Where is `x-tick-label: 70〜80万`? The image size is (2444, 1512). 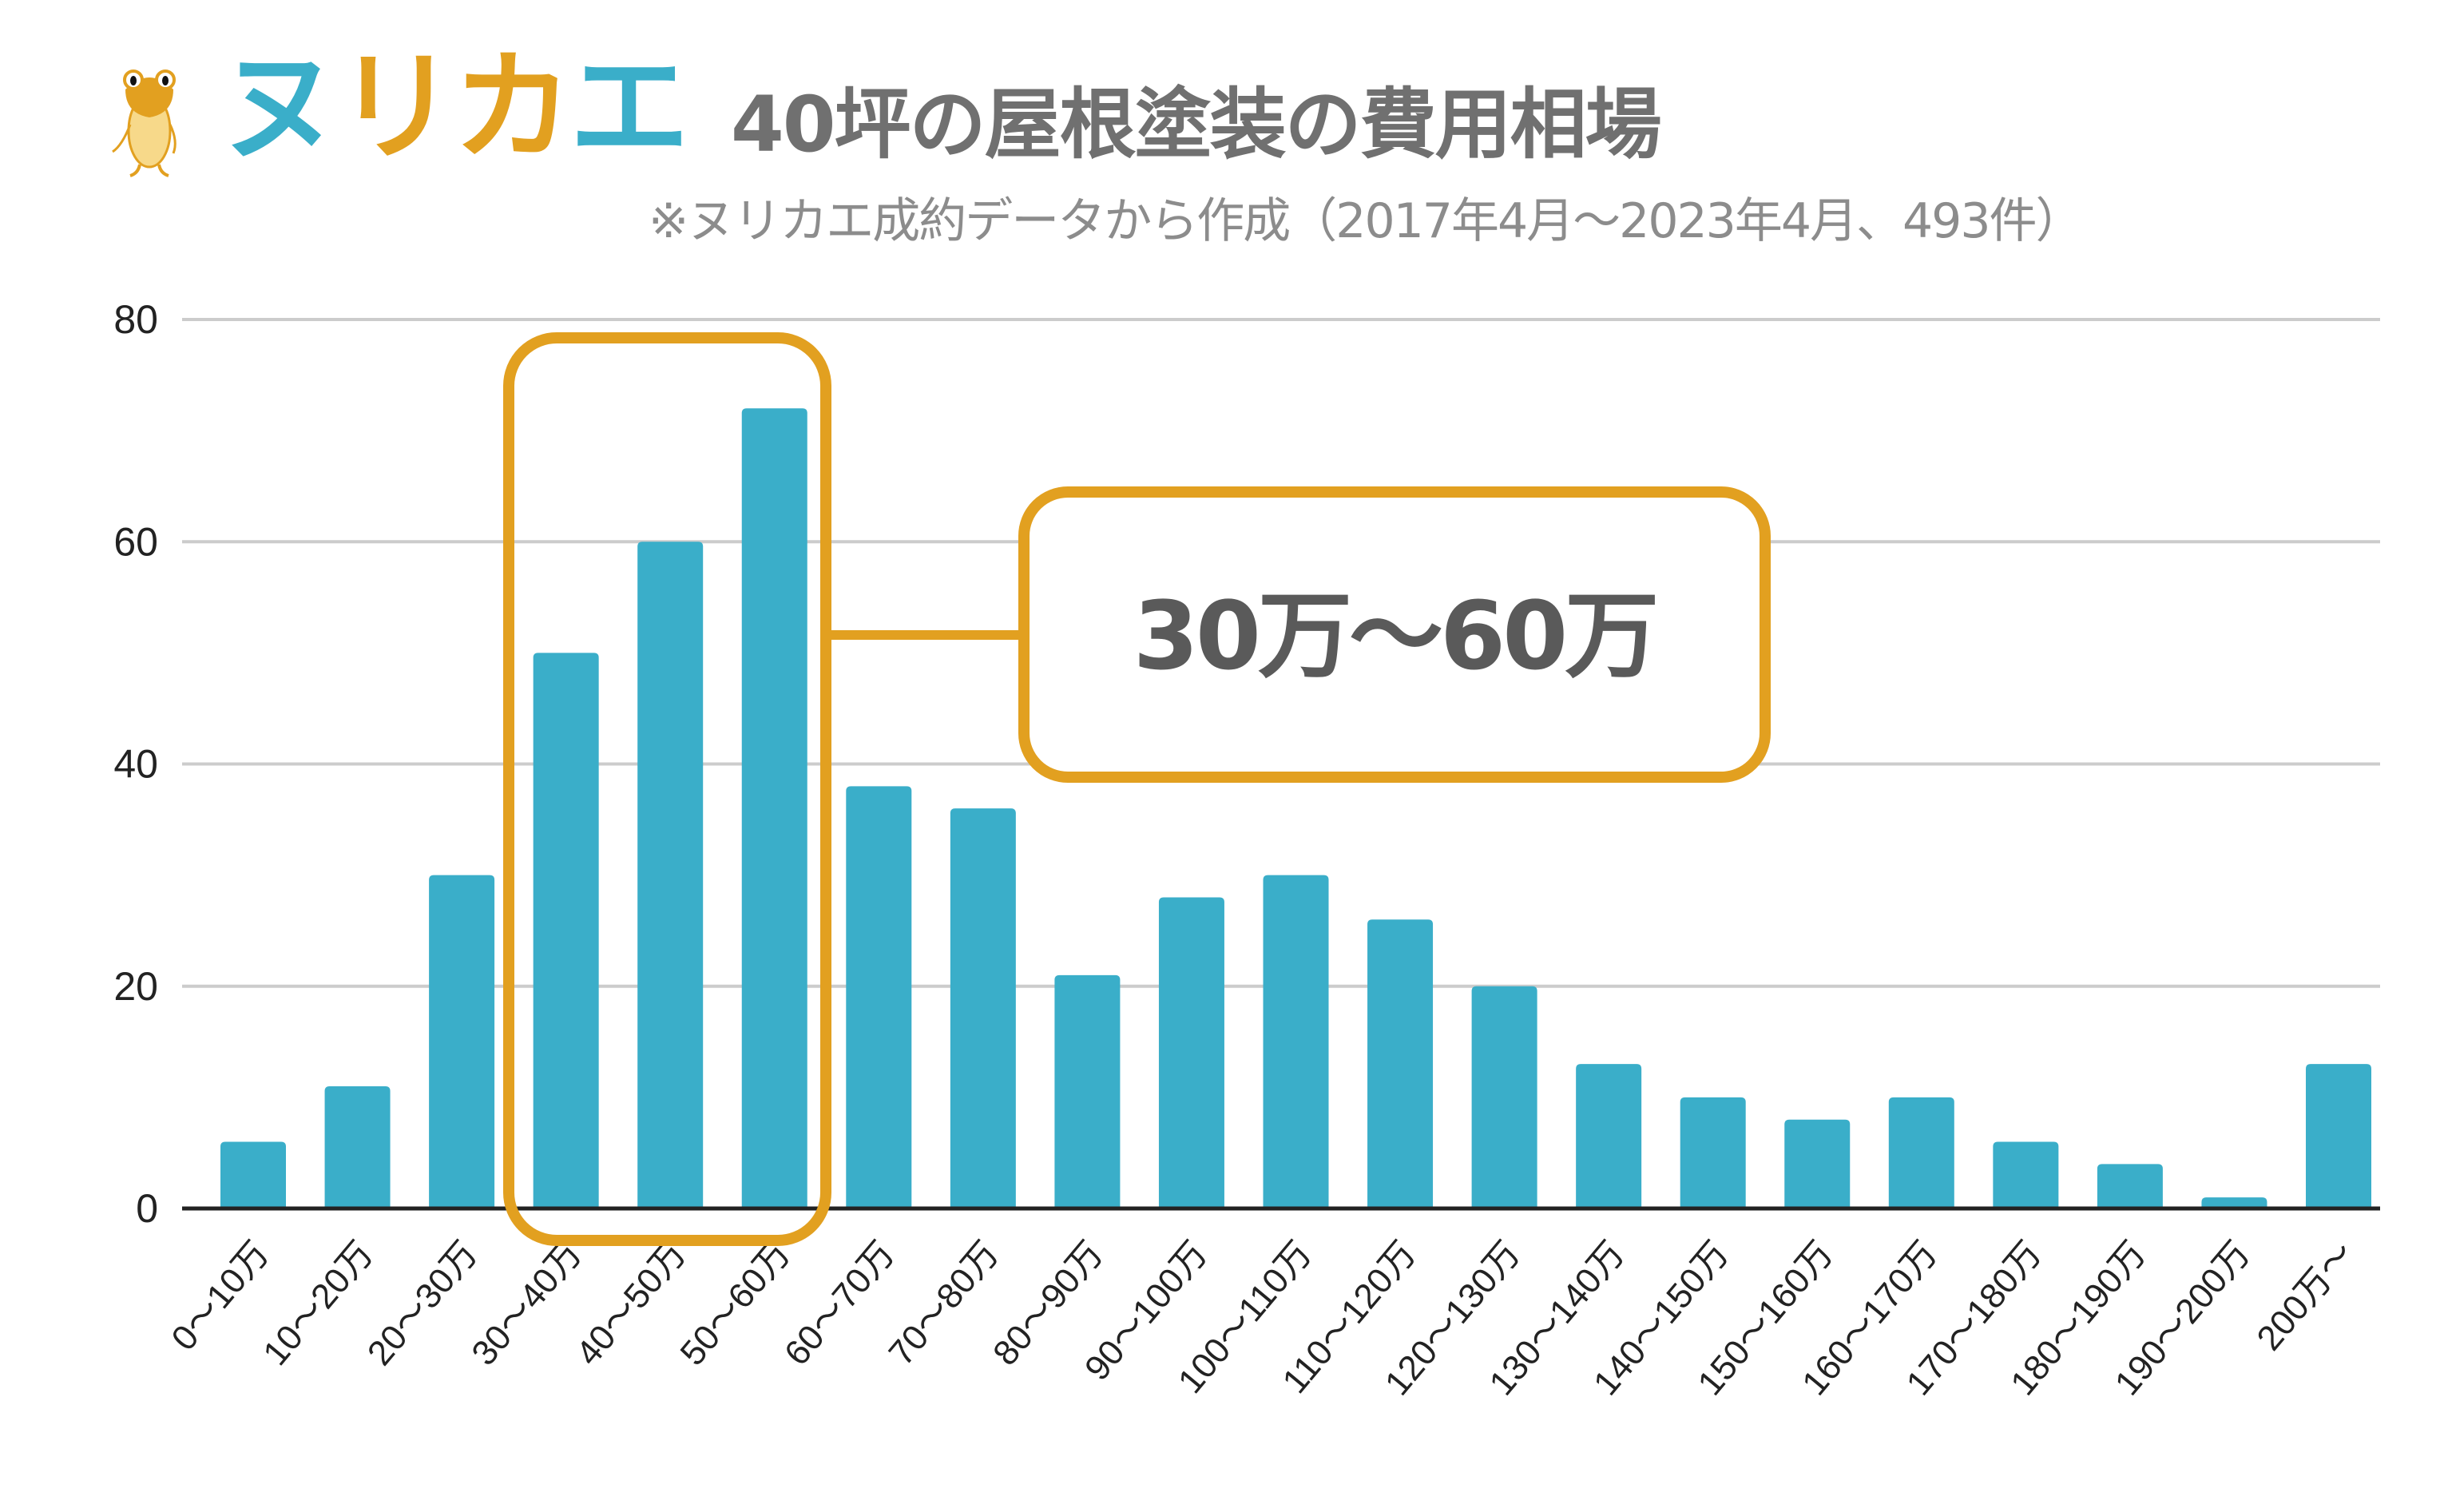 x-tick-label: 70〜80万 is located at coordinates (943, 1303).